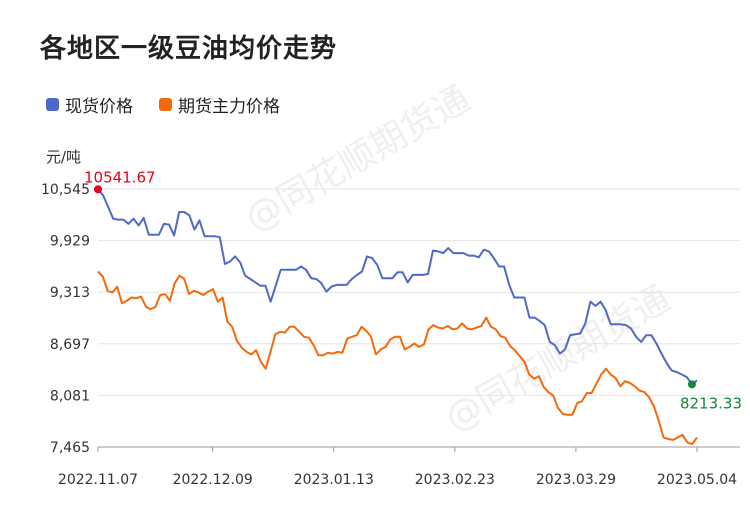  What do you see at coordinates (99, 107) in the screenshot?
I see `legend-label-spot: 现货价格` at bounding box center [99, 107].